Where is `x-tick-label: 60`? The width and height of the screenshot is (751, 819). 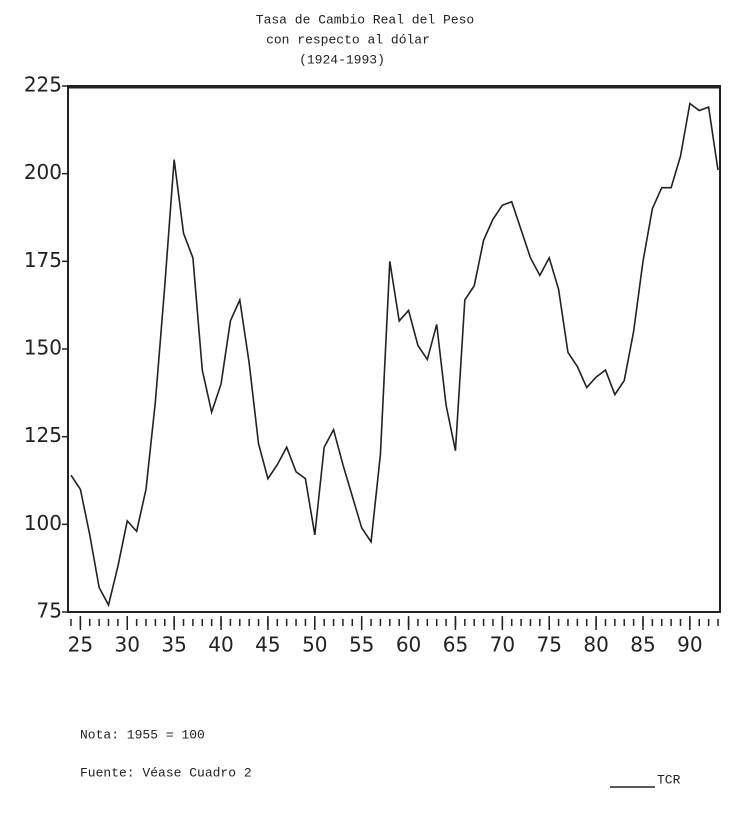 x-tick-label: 60 is located at coordinates (408, 645).